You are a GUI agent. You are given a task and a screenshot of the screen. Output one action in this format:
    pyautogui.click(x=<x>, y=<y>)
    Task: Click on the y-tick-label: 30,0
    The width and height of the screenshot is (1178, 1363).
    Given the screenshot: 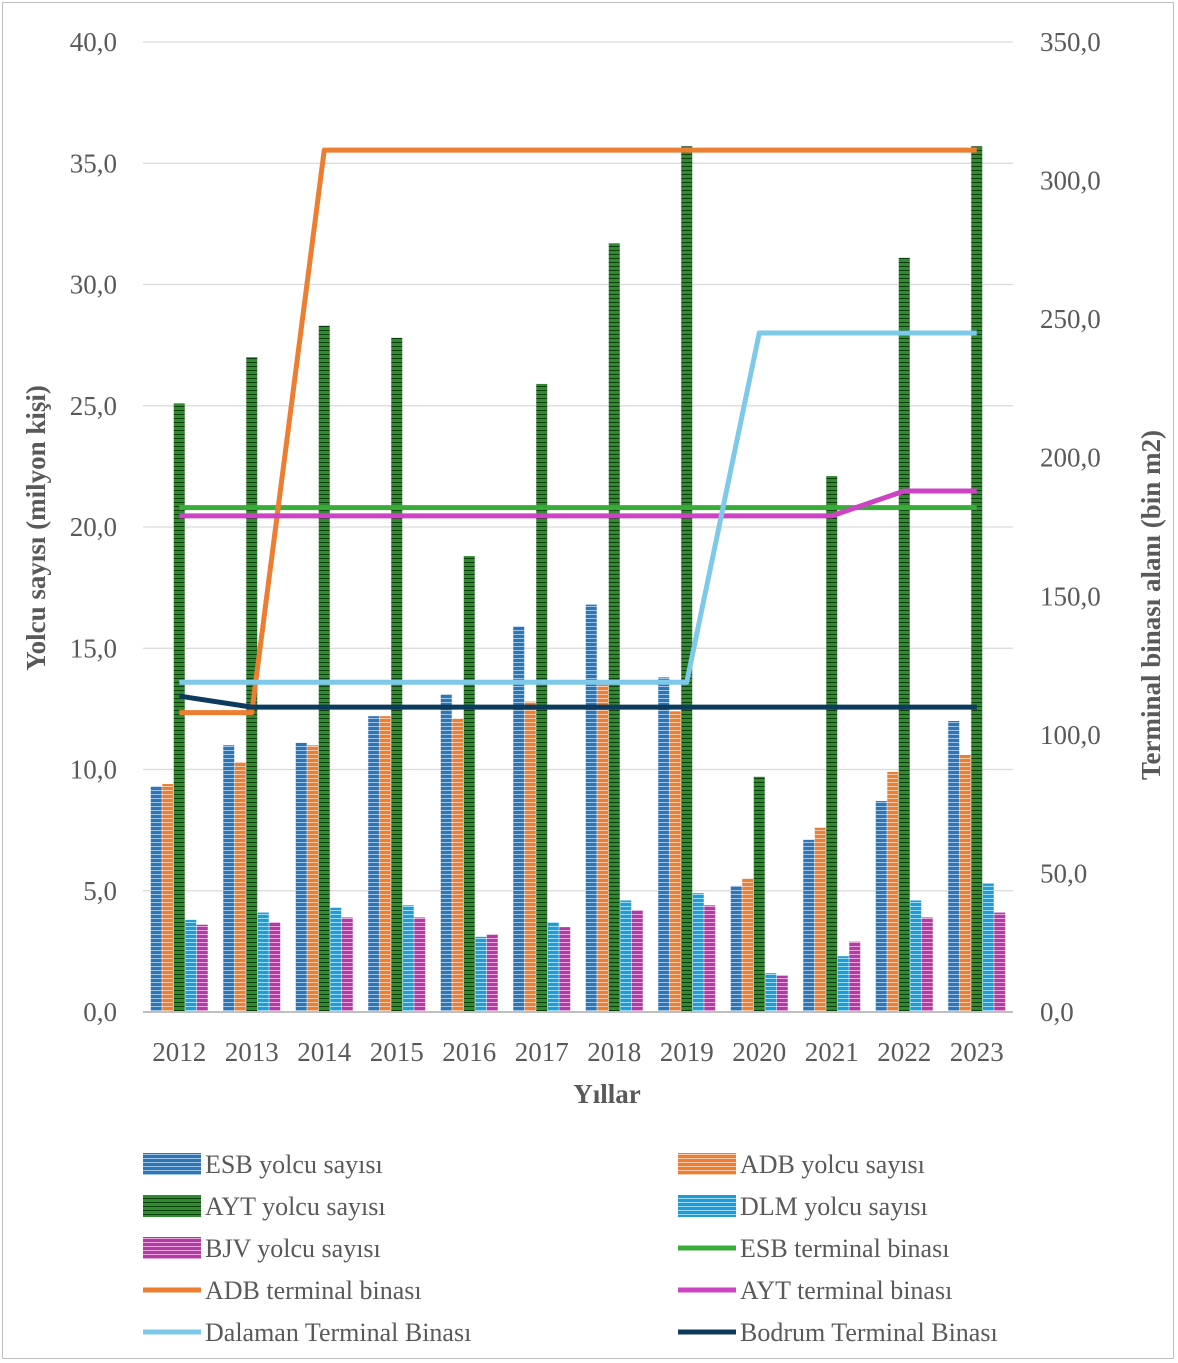 What is the action you would take?
    pyautogui.click(x=93, y=285)
    